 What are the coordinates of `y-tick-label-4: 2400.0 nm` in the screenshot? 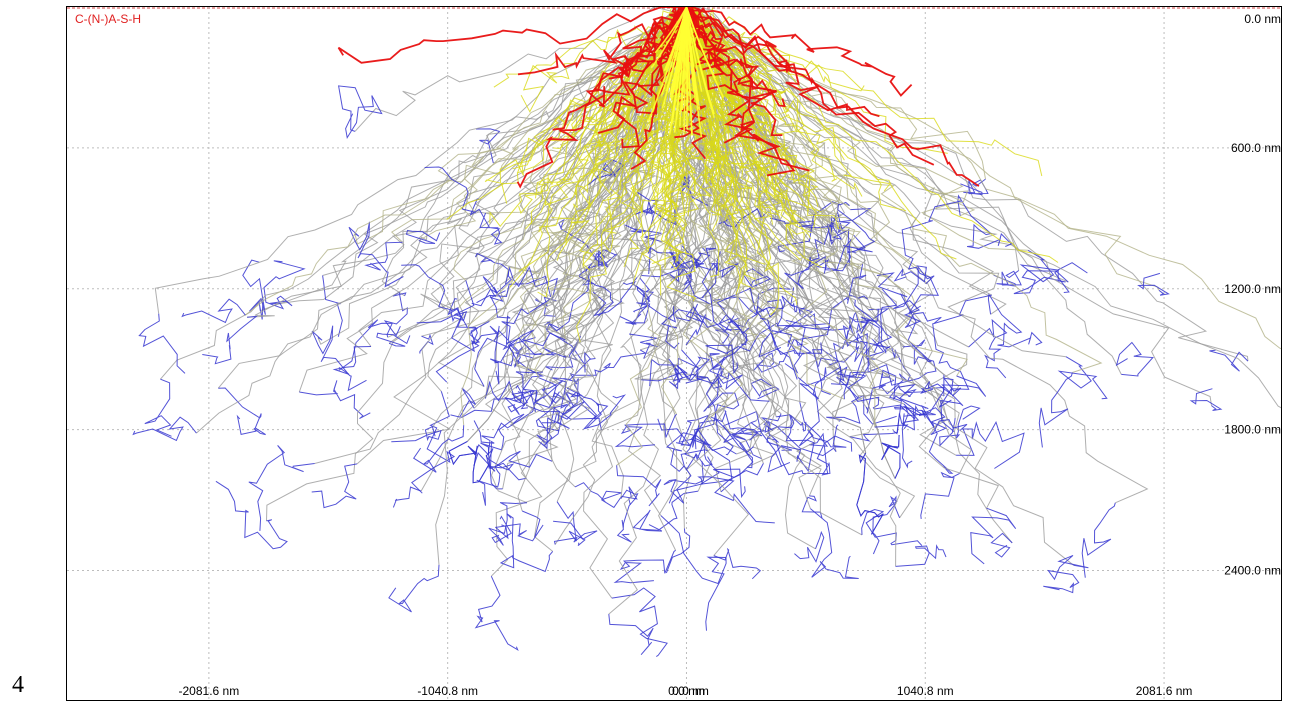 It's located at (1252, 571).